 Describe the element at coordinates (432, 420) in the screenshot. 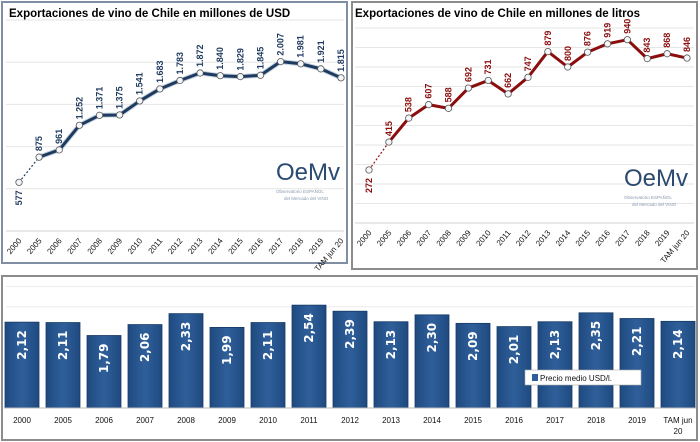

I see `x-tick-label: 2014` at that location.